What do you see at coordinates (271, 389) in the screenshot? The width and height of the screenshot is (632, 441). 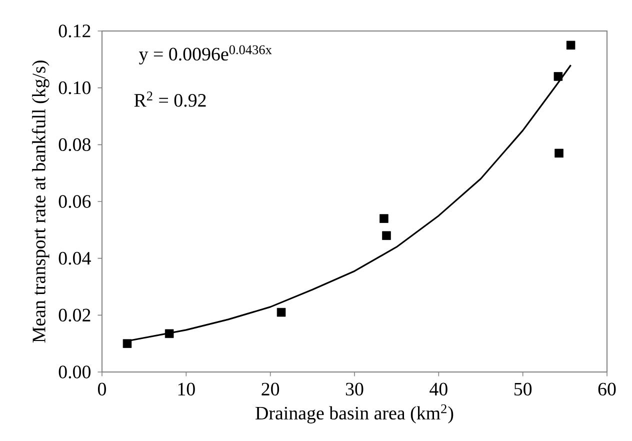 I see `x-tick-label: 20` at bounding box center [271, 389].